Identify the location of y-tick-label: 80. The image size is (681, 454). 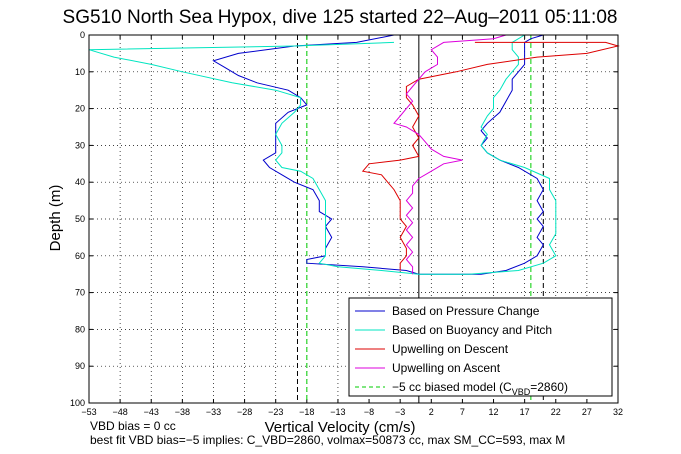
(80, 329).